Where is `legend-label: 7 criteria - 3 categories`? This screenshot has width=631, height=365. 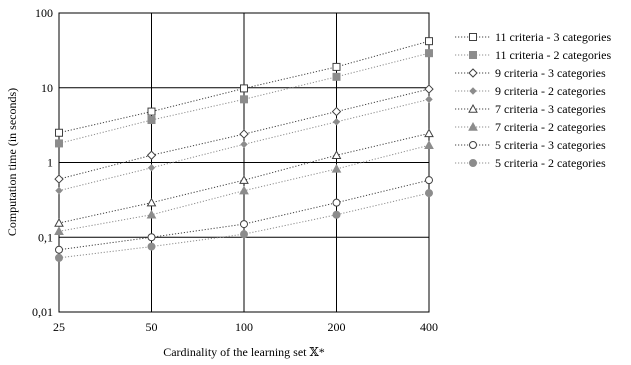 legend-label: 7 criteria - 3 categories is located at coordinates (550, 109).